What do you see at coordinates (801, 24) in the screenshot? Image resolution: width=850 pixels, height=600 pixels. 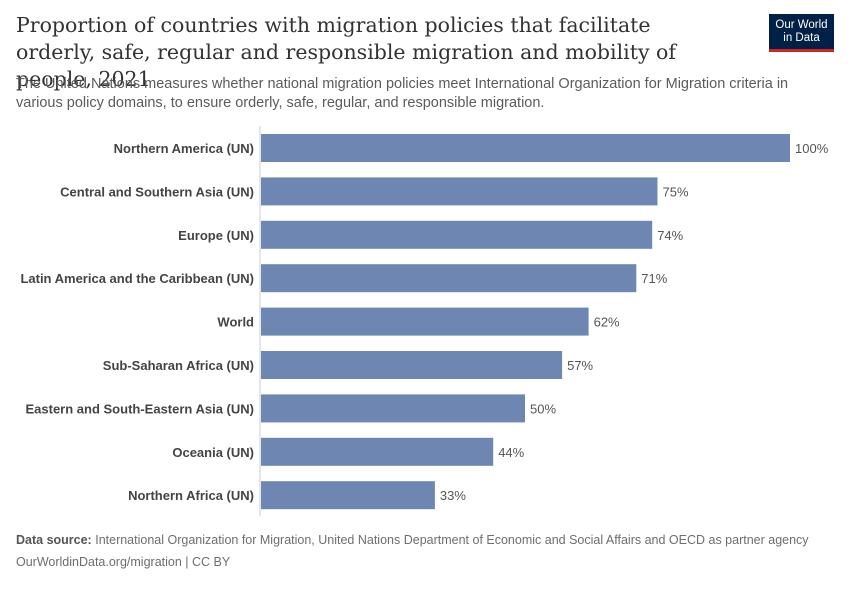 I see `logo-line-1: Our World` at bounding box center [801, 24].